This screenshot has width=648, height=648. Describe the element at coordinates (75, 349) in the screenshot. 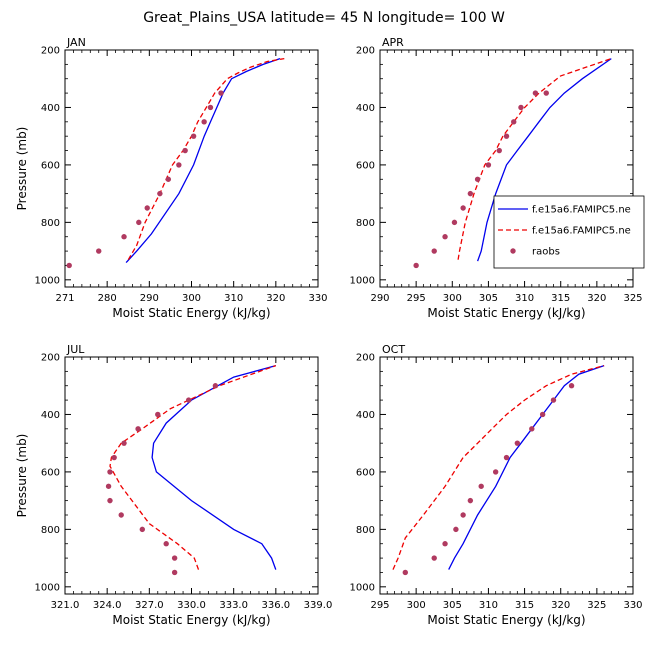

I see `panel-title: JUL` at that location.